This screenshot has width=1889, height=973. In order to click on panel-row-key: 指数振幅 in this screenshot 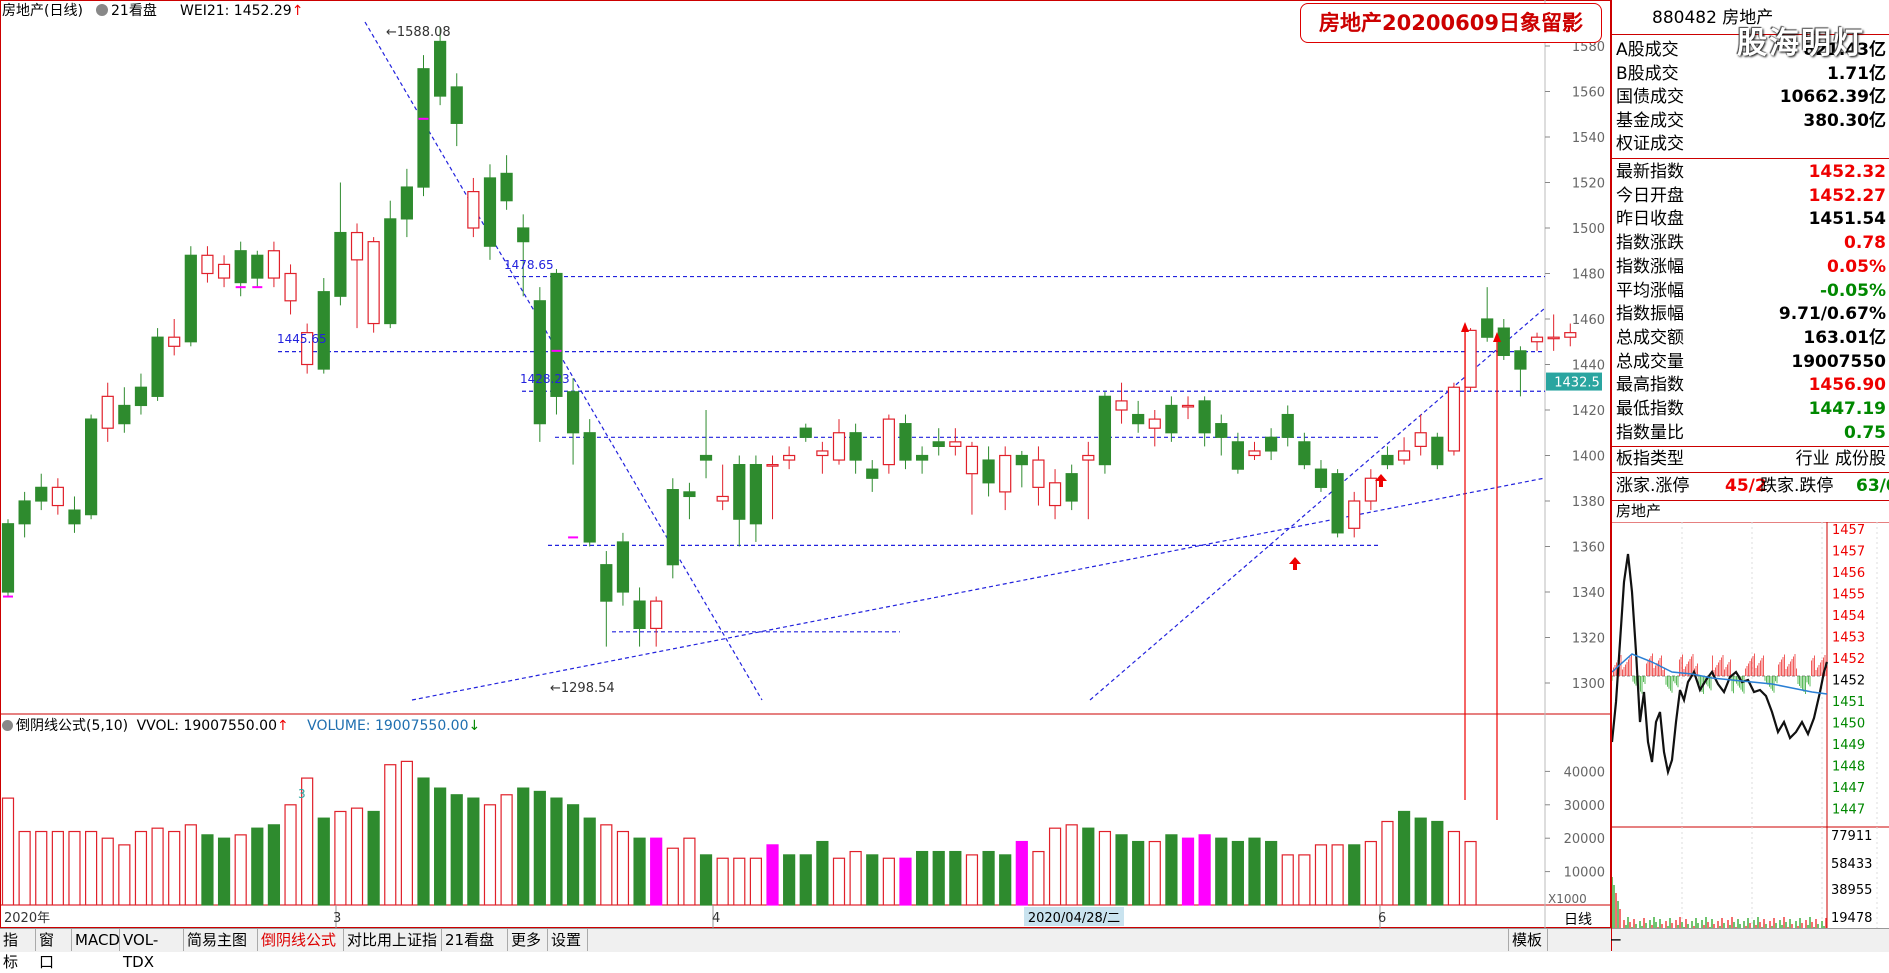, I will do `click(1650, 314)`.